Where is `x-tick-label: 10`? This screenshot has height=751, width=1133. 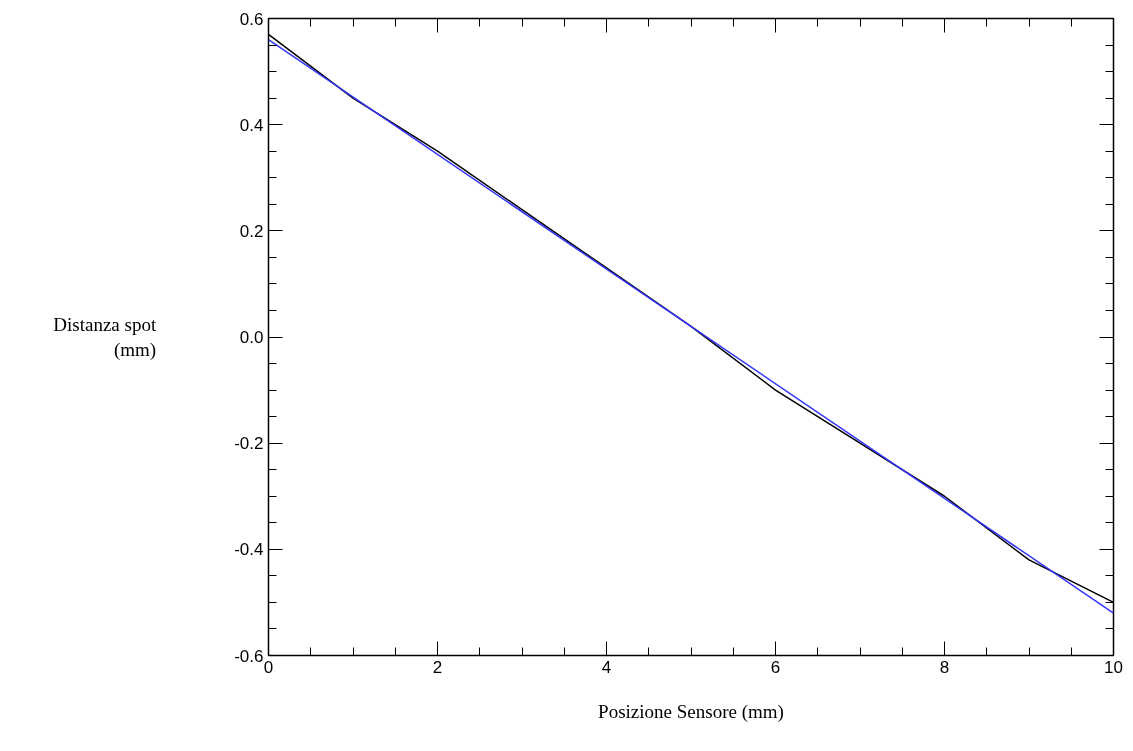 x-tick-label: 10 is located at coordinates (1113, 667).